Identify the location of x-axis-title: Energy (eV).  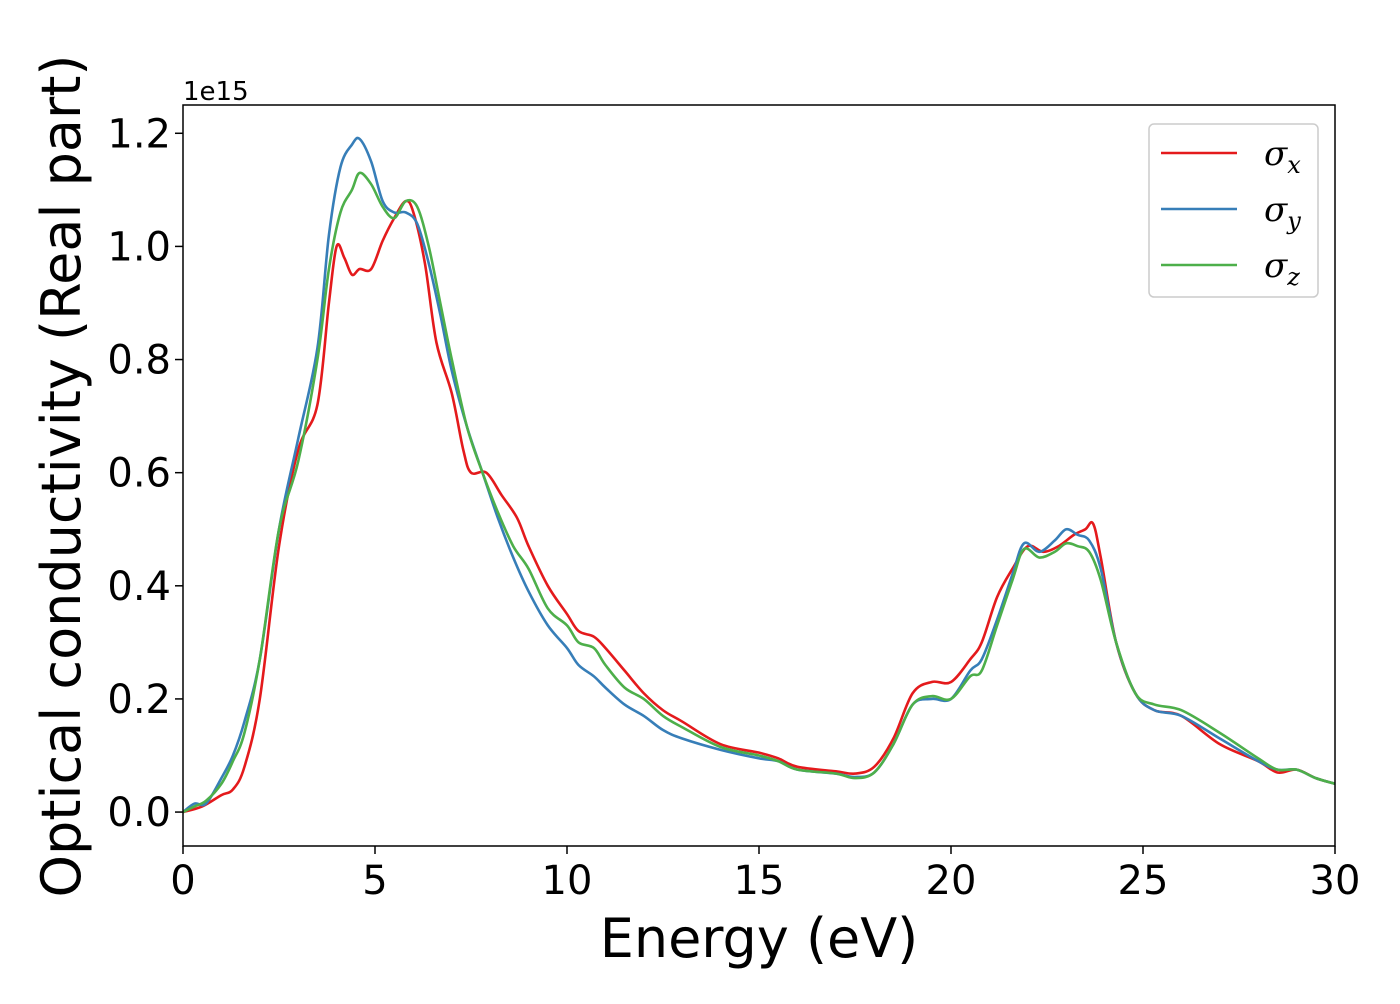
(759, 938).